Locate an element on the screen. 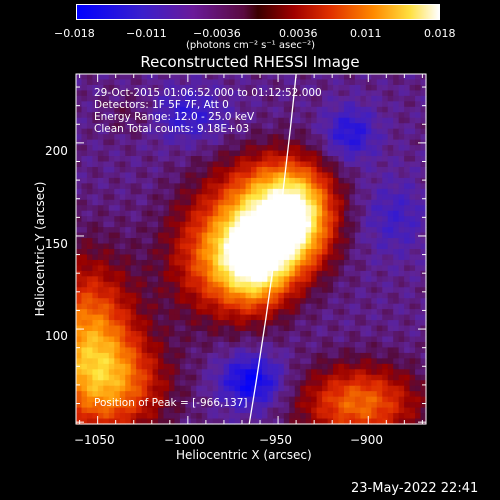  colorbar-tick-3: 0.0036 is located at coordinates (298, 33).